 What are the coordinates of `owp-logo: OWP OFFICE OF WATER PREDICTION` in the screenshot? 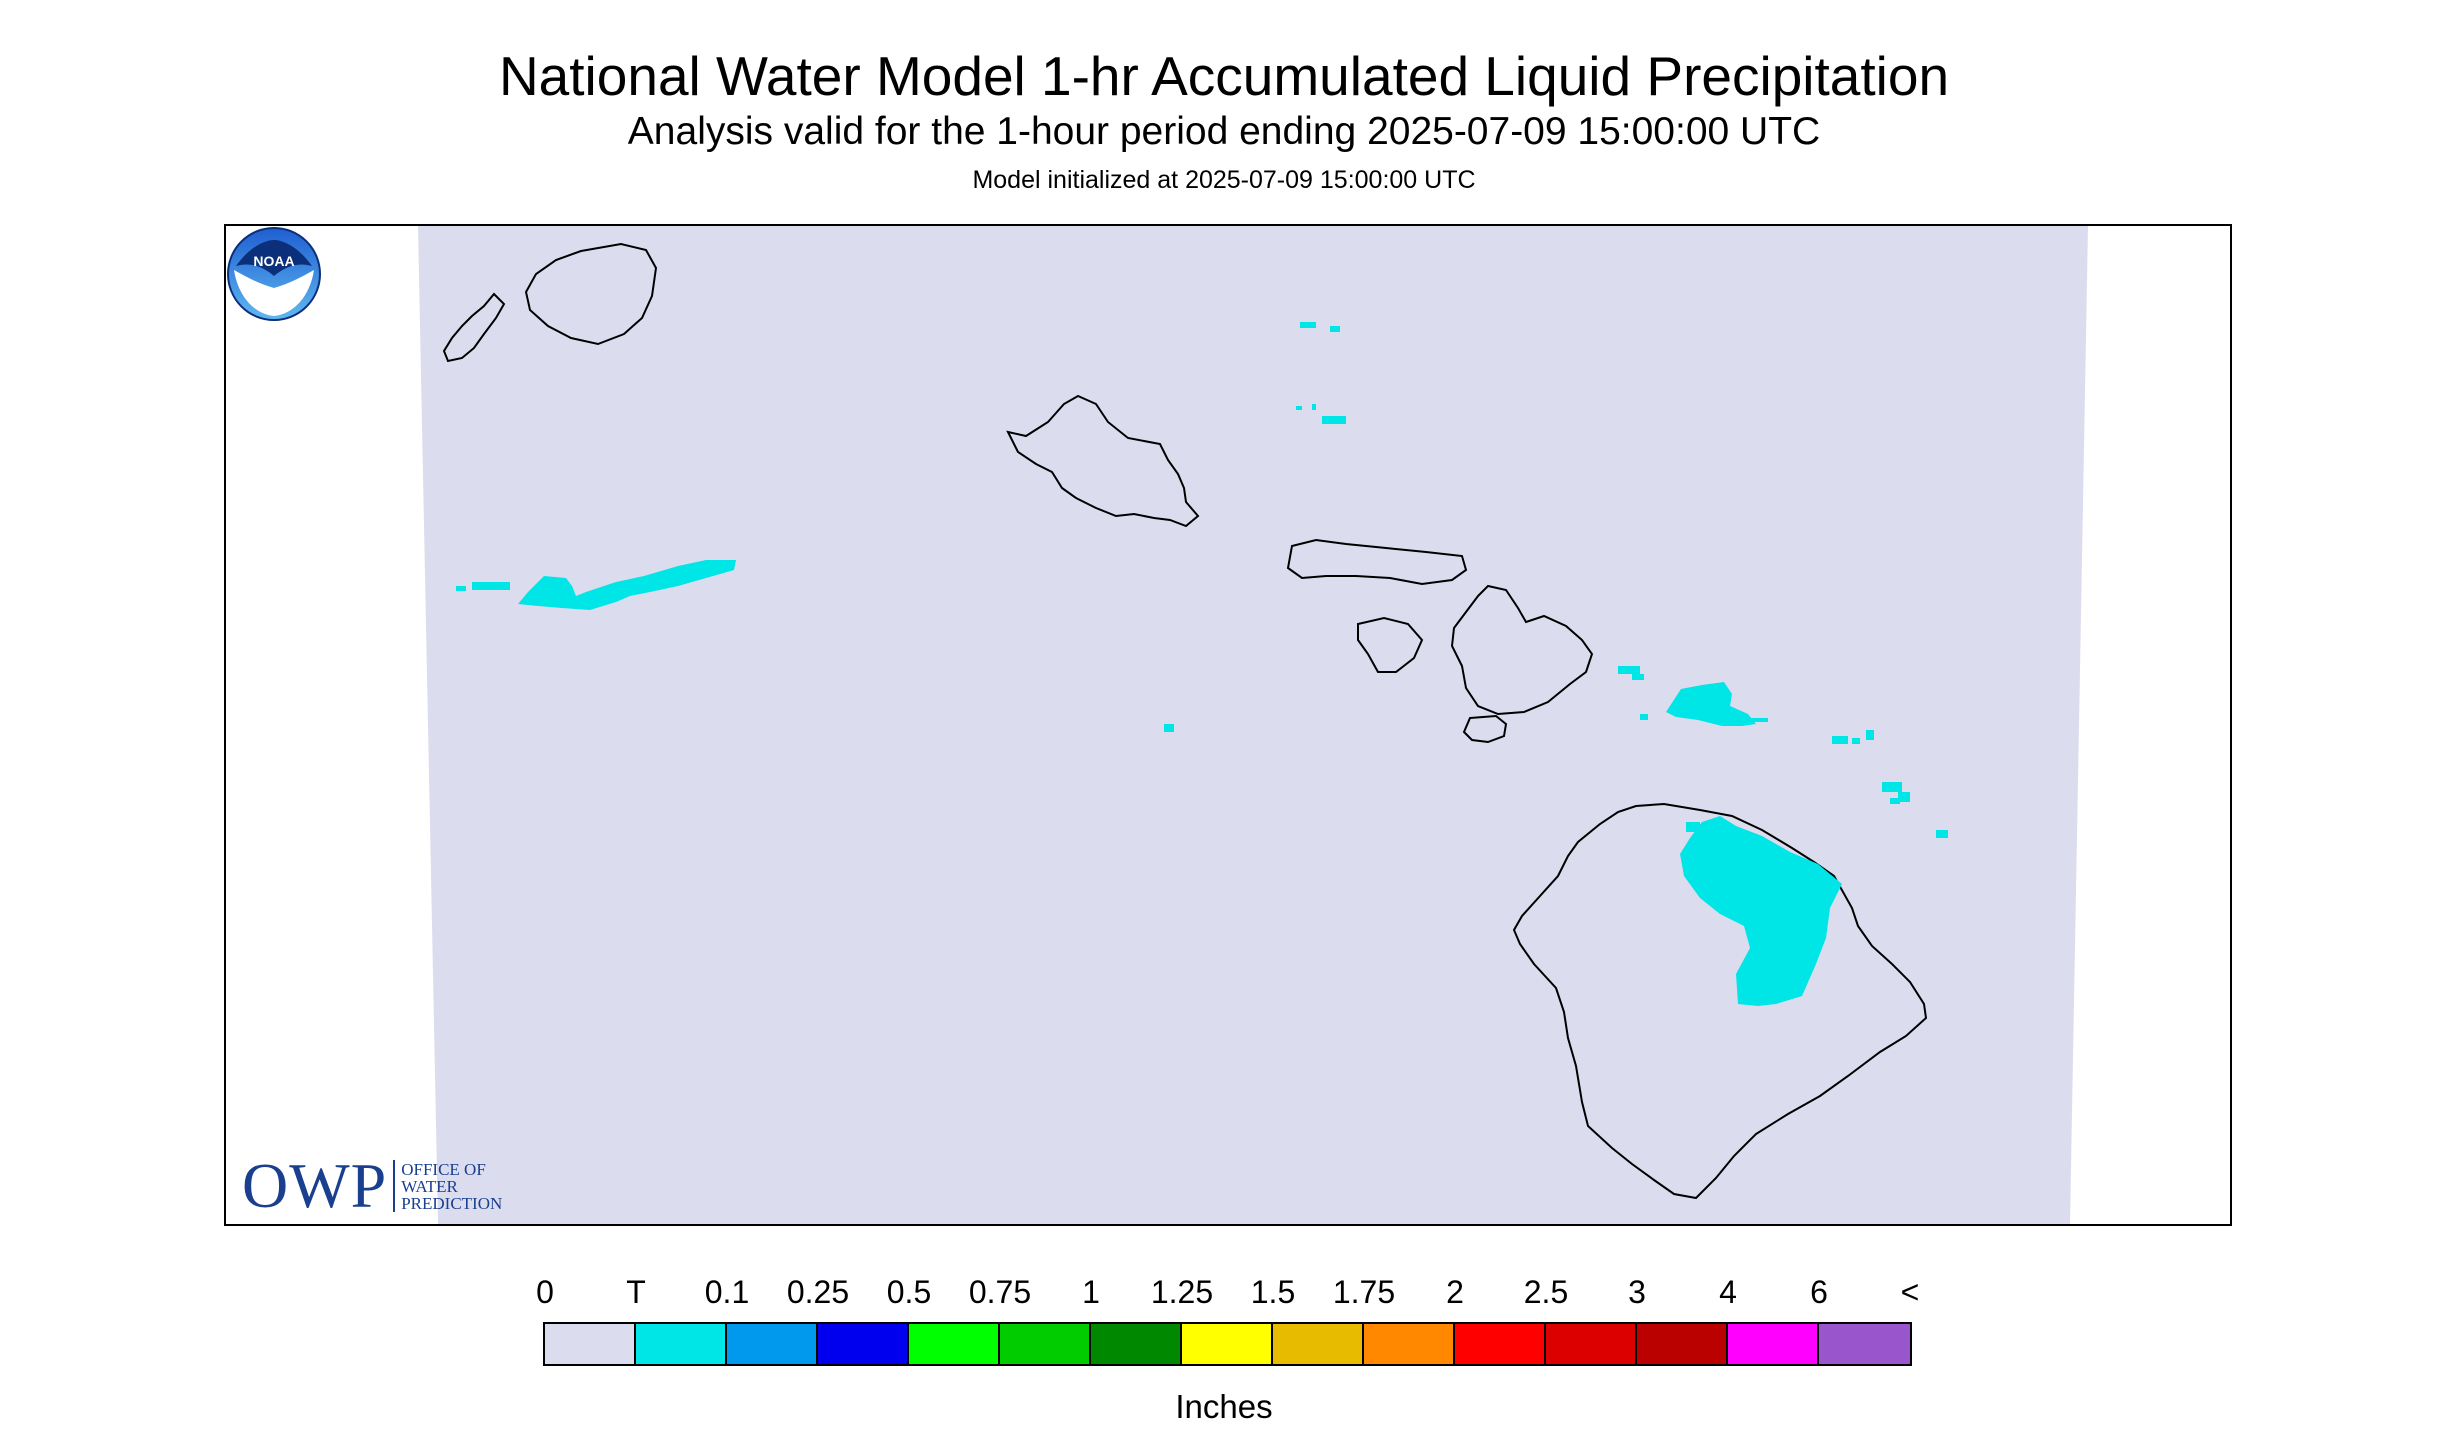 It's located at (372, 1185).